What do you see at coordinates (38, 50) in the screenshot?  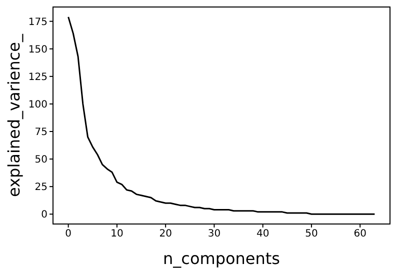 I see `y-tick-label: 150` at bounding box center [38, 50].